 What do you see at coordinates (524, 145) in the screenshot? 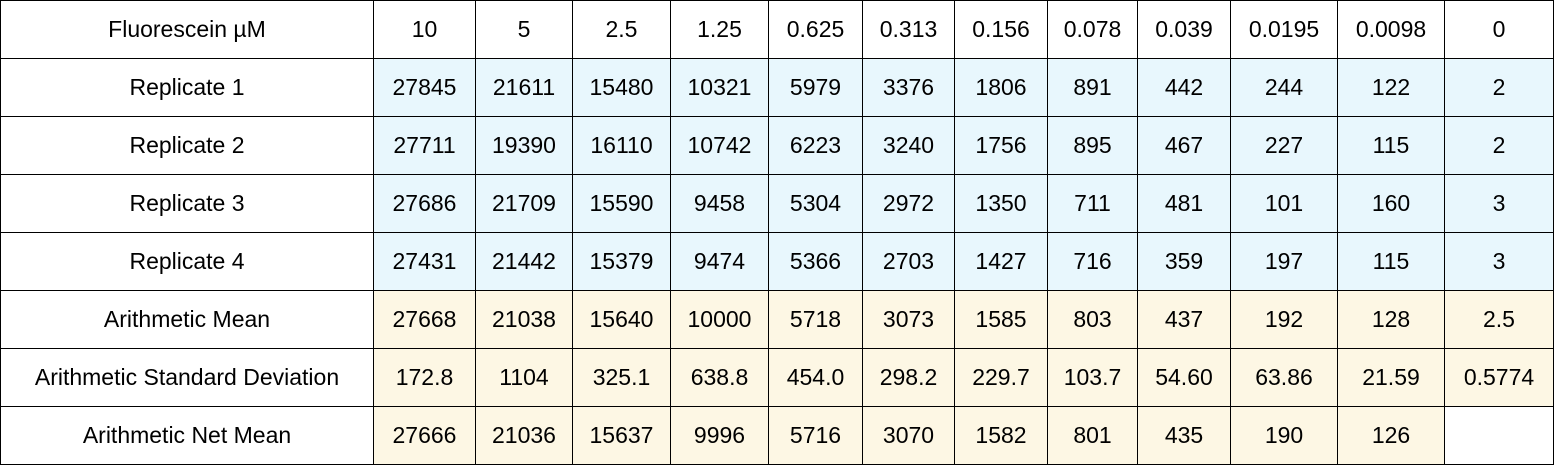
I see `replicate-row-value-cell: 19390` at bounding box center [524, 145].